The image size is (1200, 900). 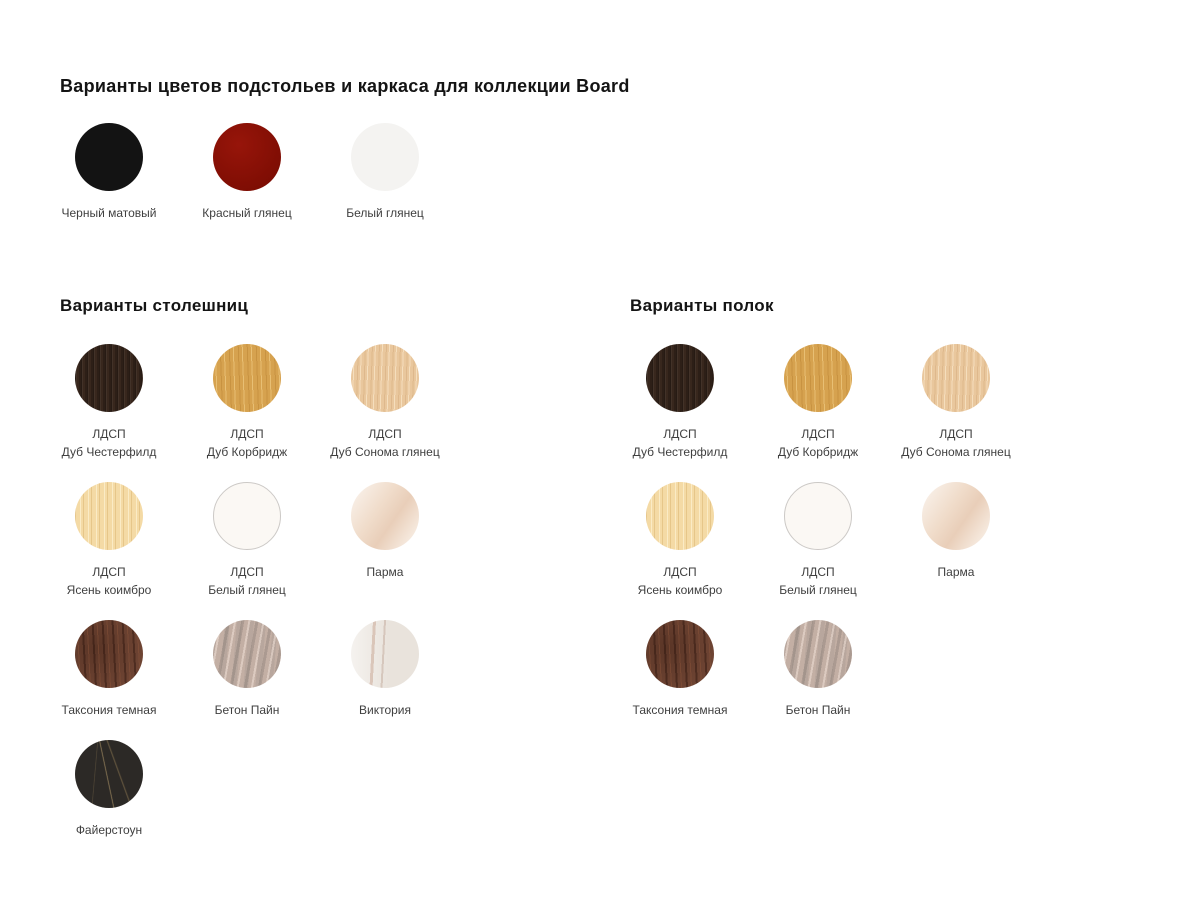 I want to click on swatch-firestone, so click(x=109, y=774).